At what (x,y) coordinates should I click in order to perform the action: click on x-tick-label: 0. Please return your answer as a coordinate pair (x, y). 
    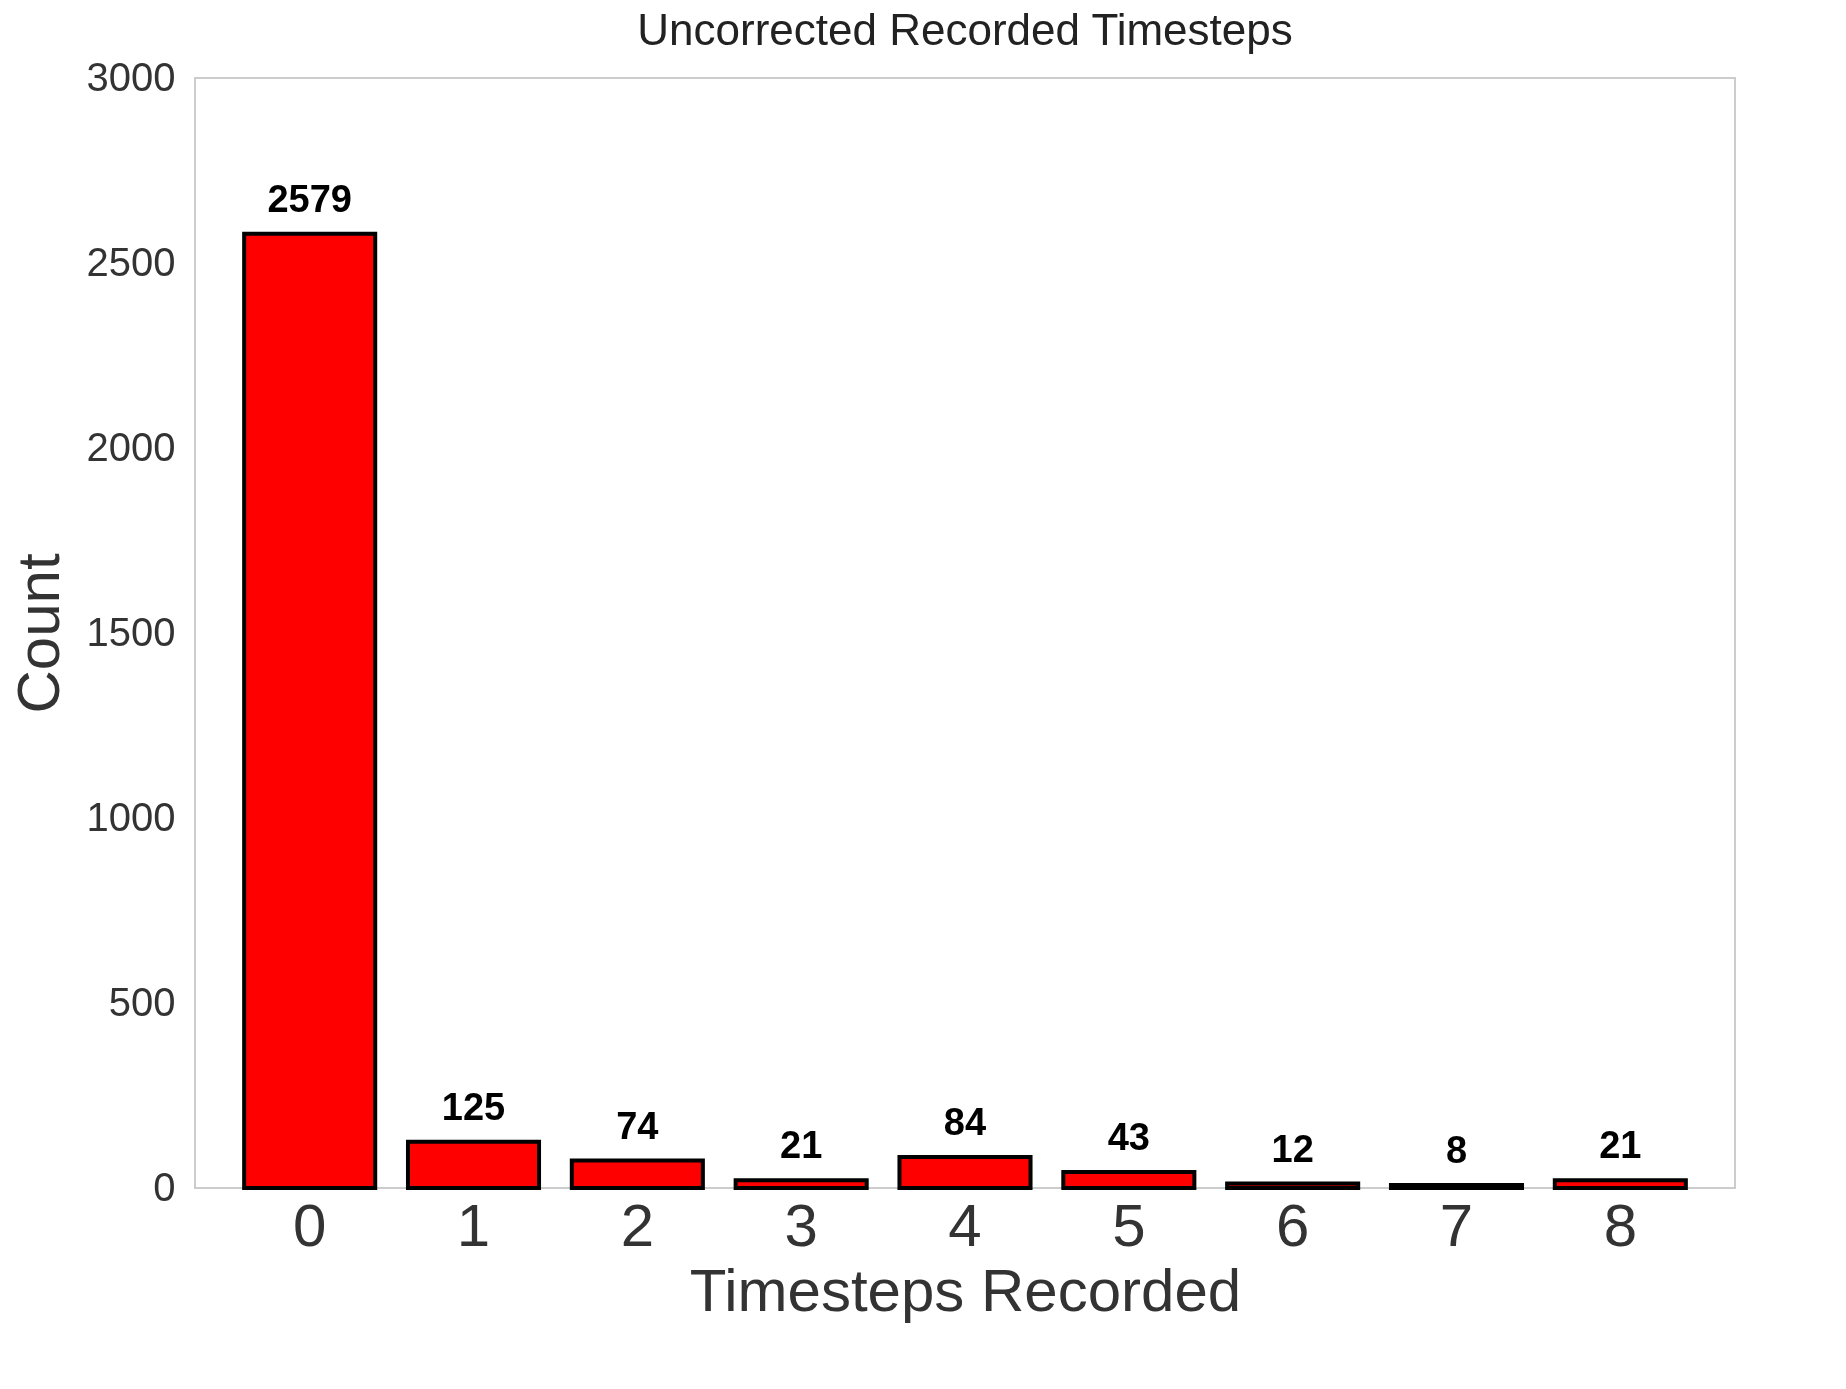
    Looking at the image, I should click on (309, 1225).